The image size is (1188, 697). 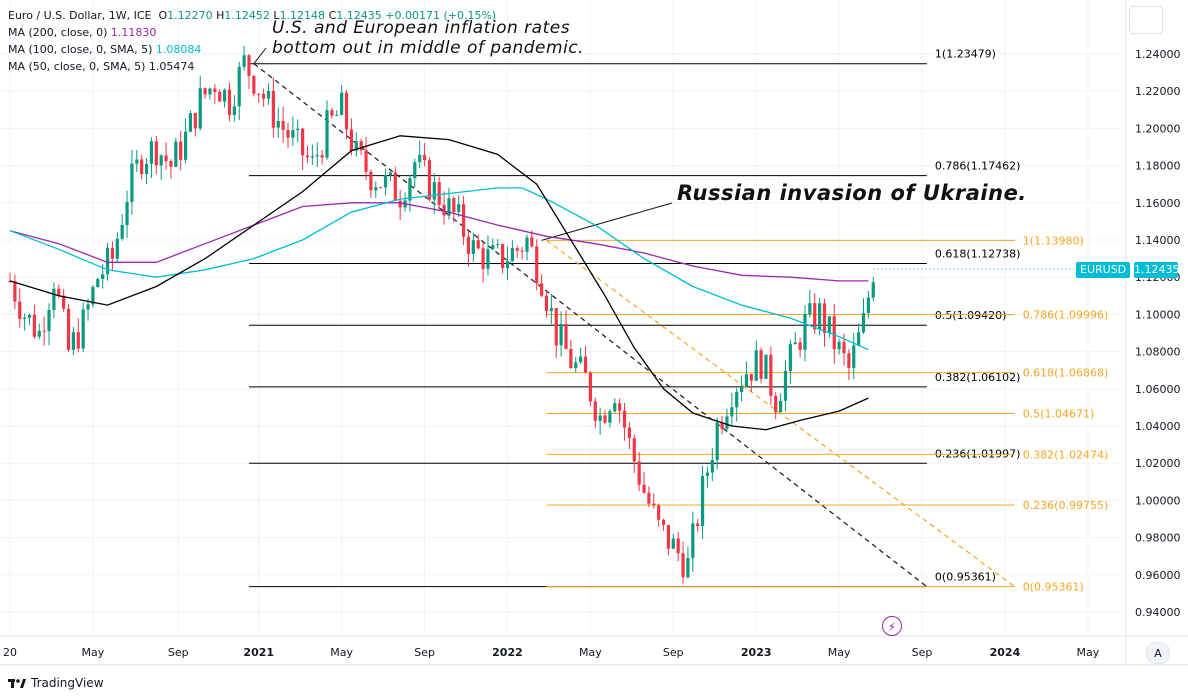 What do you see at coordinates (171, 66) in the screenshot?
I see `ma50-value: 1.05474` at bounding box center [171, 66].